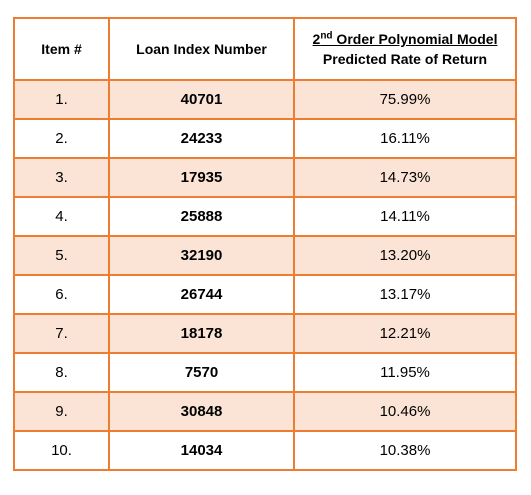  I want to click on rate-of-return-cell: 14.73%, so click(405, 177).